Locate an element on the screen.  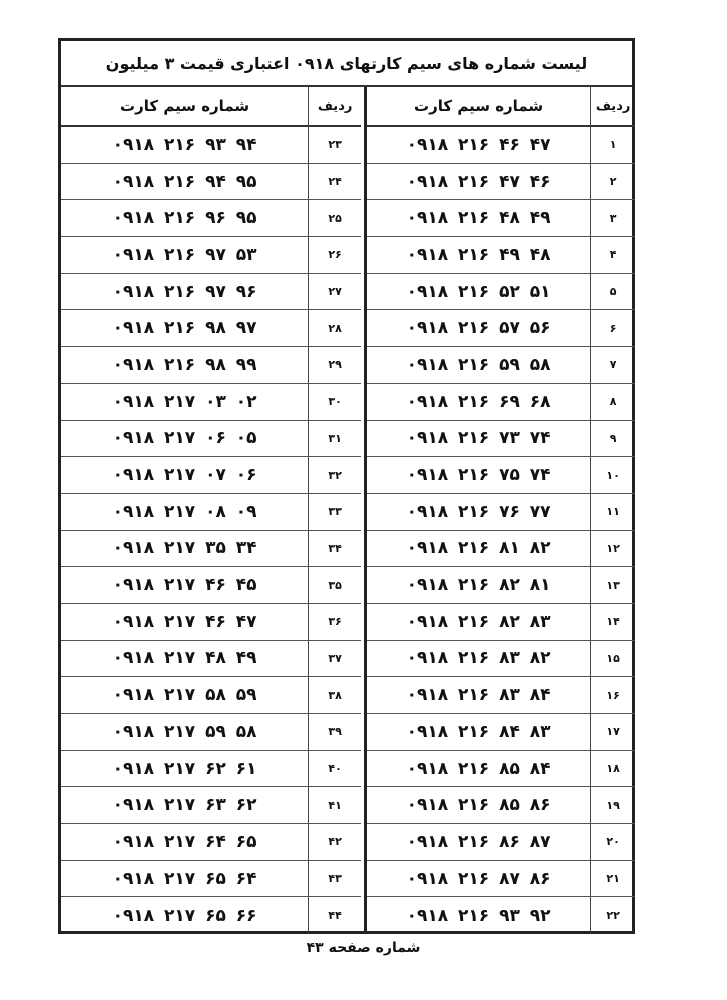
row-number: ۲۱ is located at coordinates (612, 878).